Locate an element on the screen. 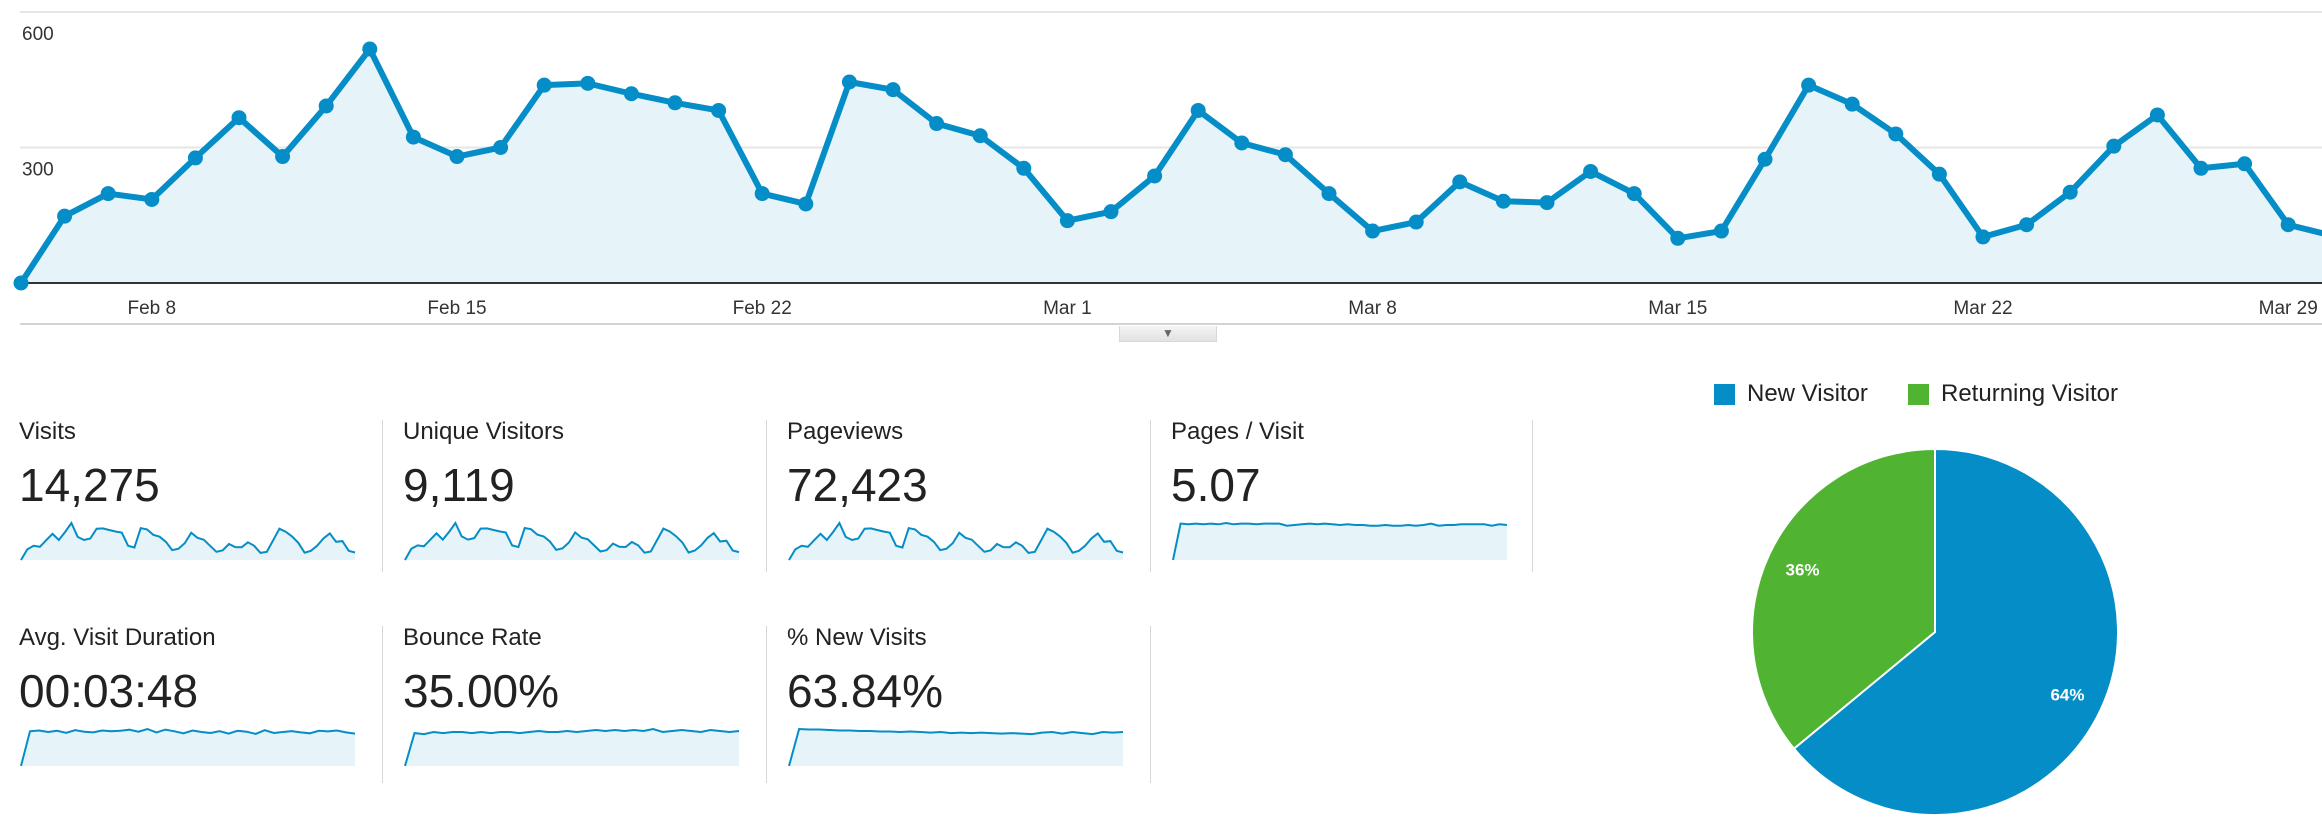 This screenshot has width=2322, height=825. x-tick-label: Mar 29 is located at coordinates (2288, 308).